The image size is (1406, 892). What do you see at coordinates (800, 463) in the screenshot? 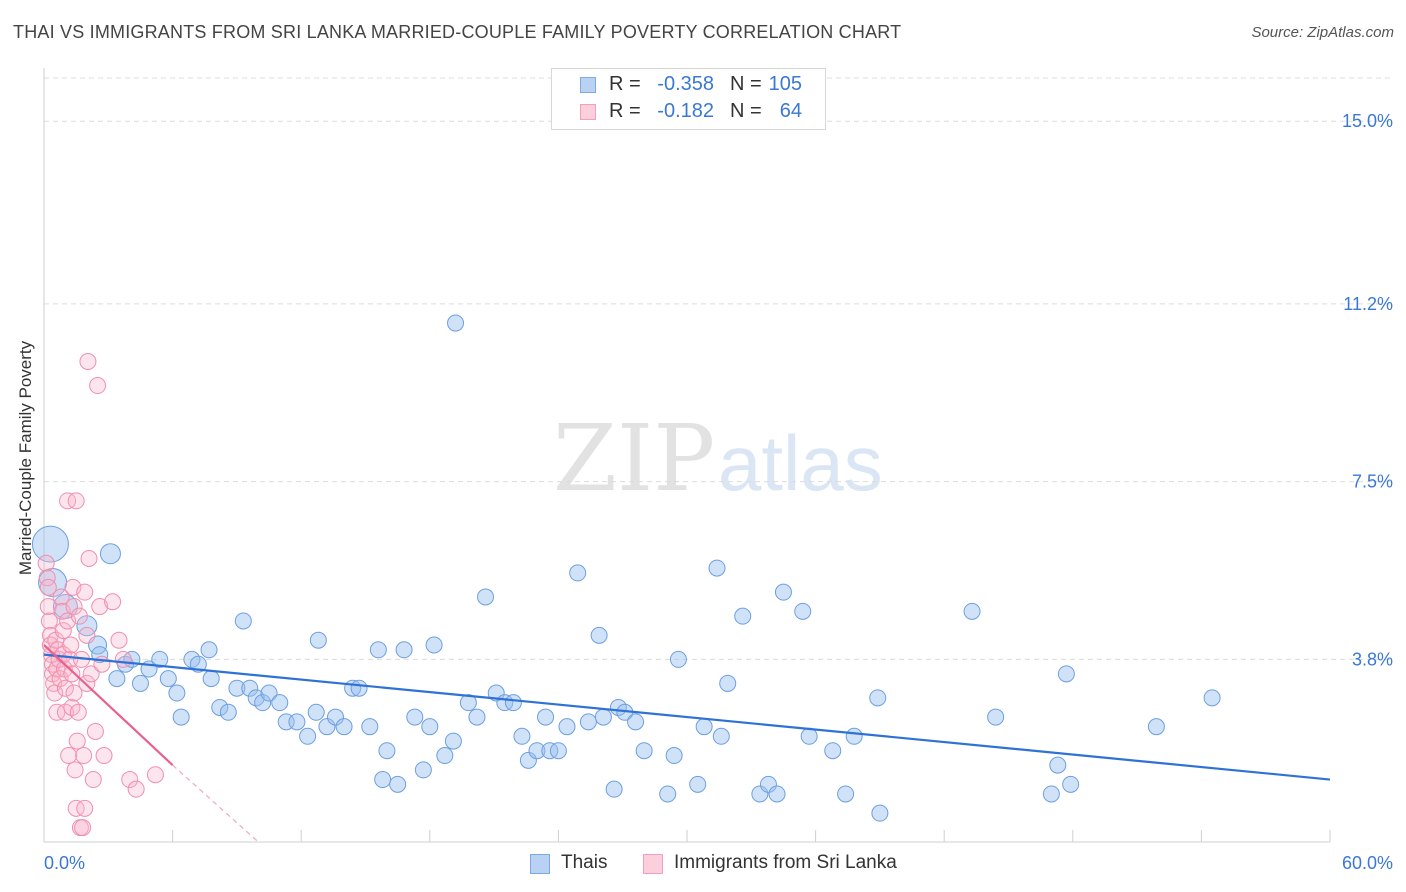
I see `watermark-atlas: atlas` at bounding box center [800, 463].